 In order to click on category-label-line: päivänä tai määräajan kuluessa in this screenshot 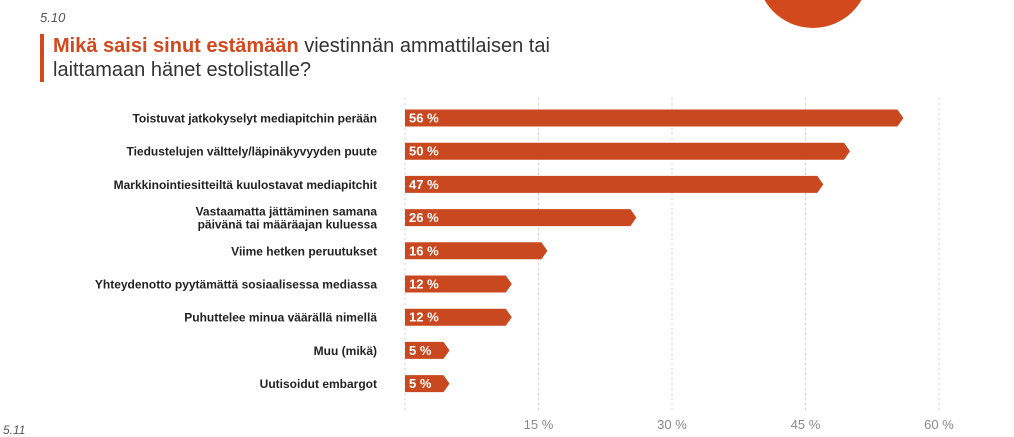, I will do `click(288, 225)`.